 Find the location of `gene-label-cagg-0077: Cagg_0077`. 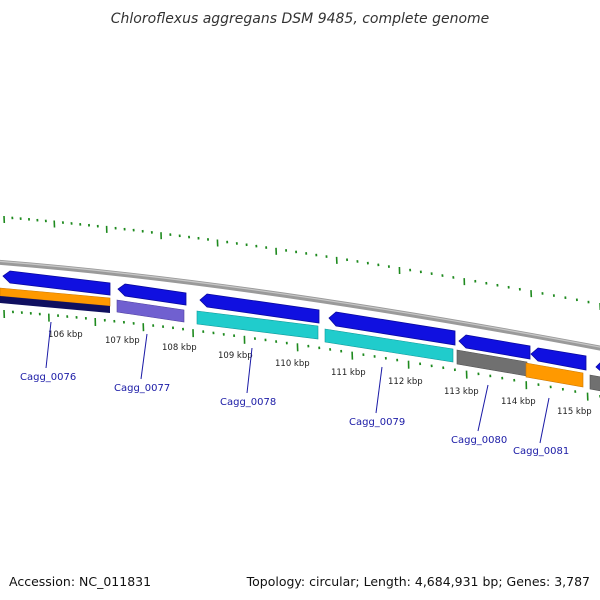

gene-label-cagg-0077: Cagg_0077 is located at coordinates (142, 388).